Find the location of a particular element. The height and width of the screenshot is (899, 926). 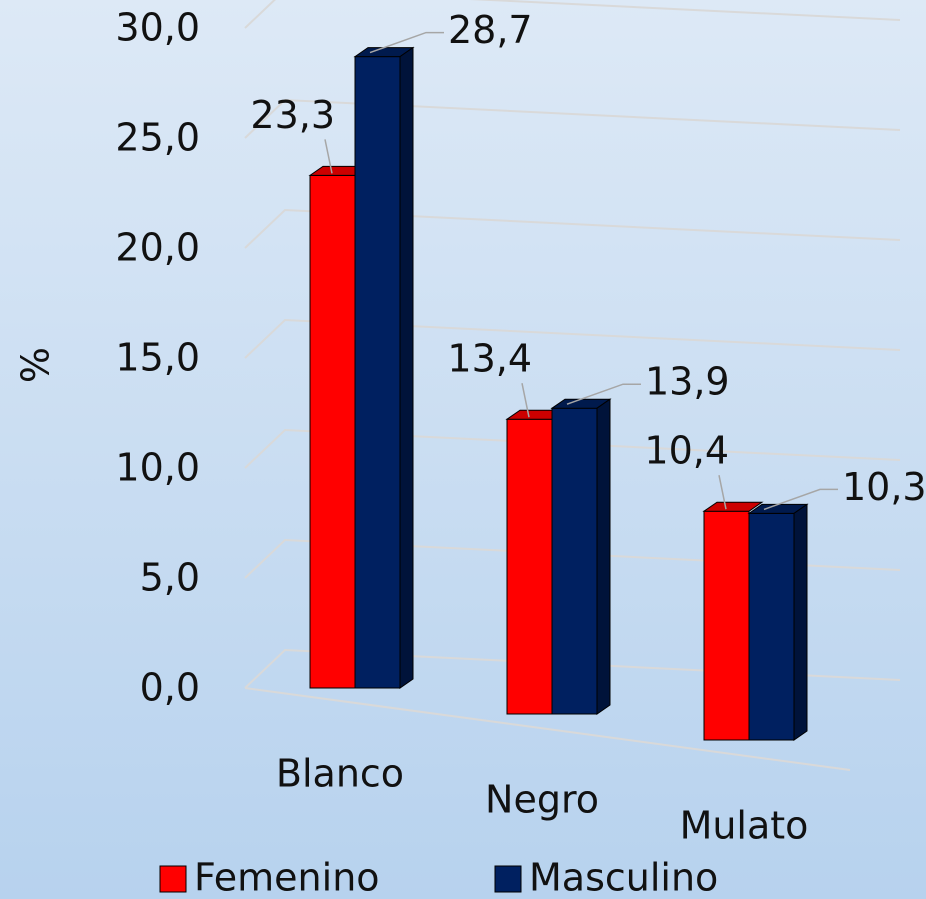

value-label: 28,7 is located at coordinates (490, 30).